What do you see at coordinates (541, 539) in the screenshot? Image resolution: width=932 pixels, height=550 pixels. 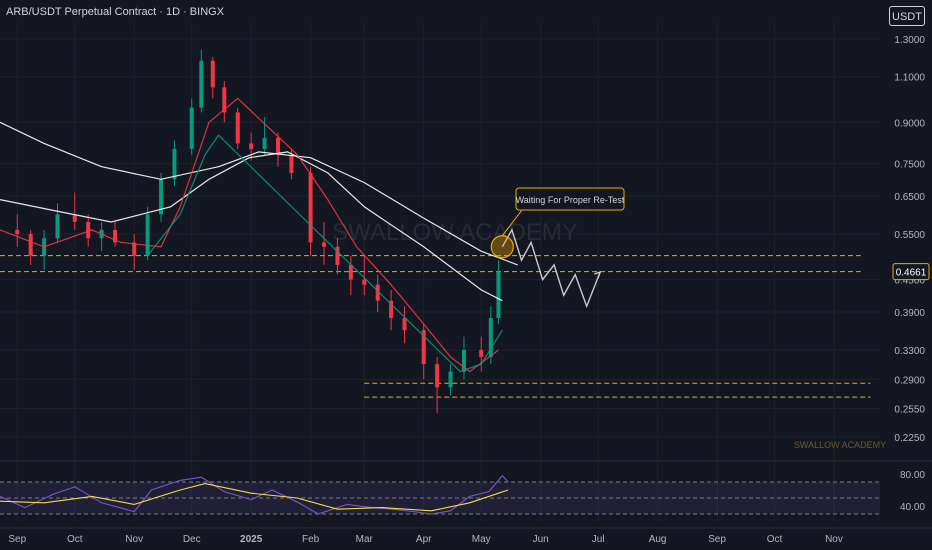 I see `x-tick-label: Jun` at bounding box center [541, 539].